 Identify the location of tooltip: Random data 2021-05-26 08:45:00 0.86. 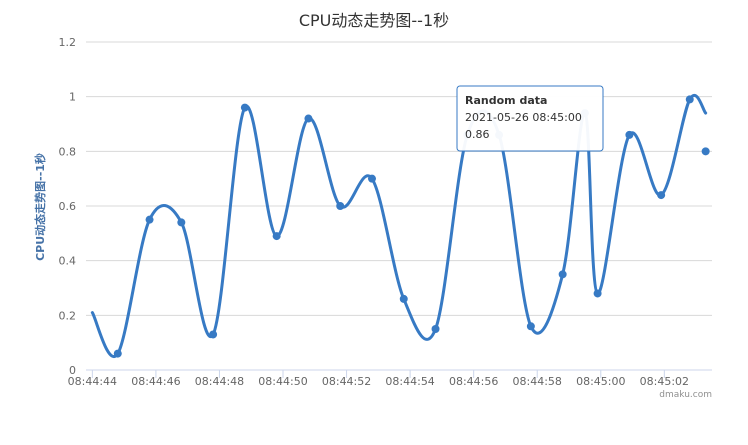
(530, 118).